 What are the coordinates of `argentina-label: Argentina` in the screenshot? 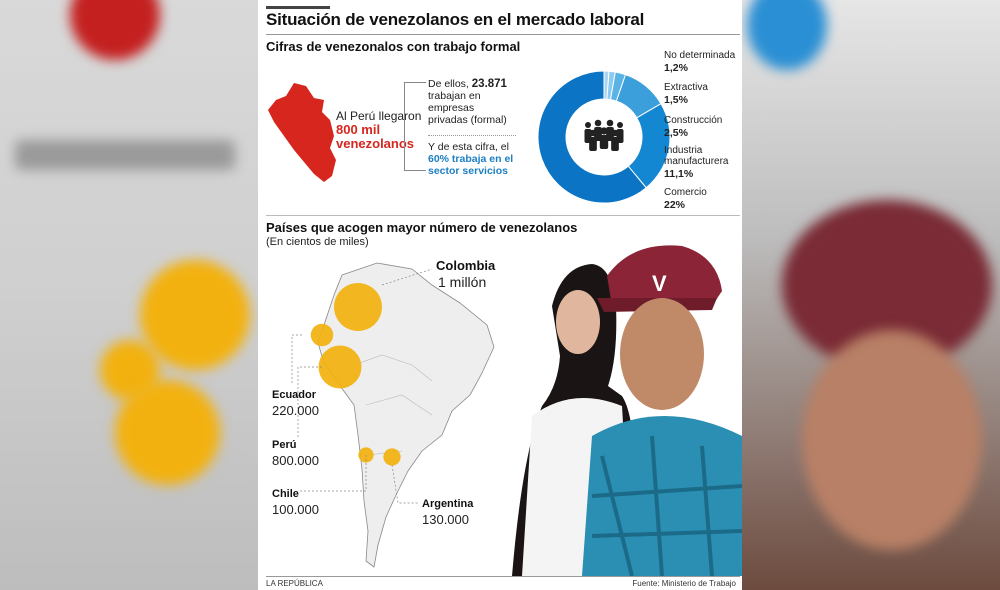 It's located at (448, 504).